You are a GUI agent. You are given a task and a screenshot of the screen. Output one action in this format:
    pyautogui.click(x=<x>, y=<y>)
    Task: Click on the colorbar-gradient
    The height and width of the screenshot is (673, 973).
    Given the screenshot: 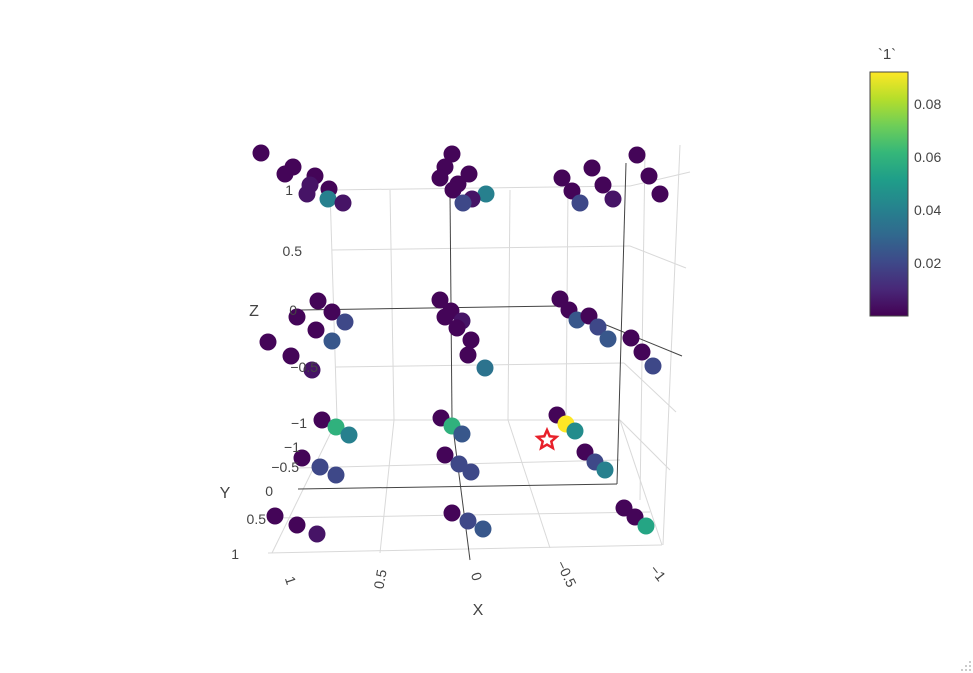 What is the action you would take?
    pyautogui.click(x=889, y=194)
    